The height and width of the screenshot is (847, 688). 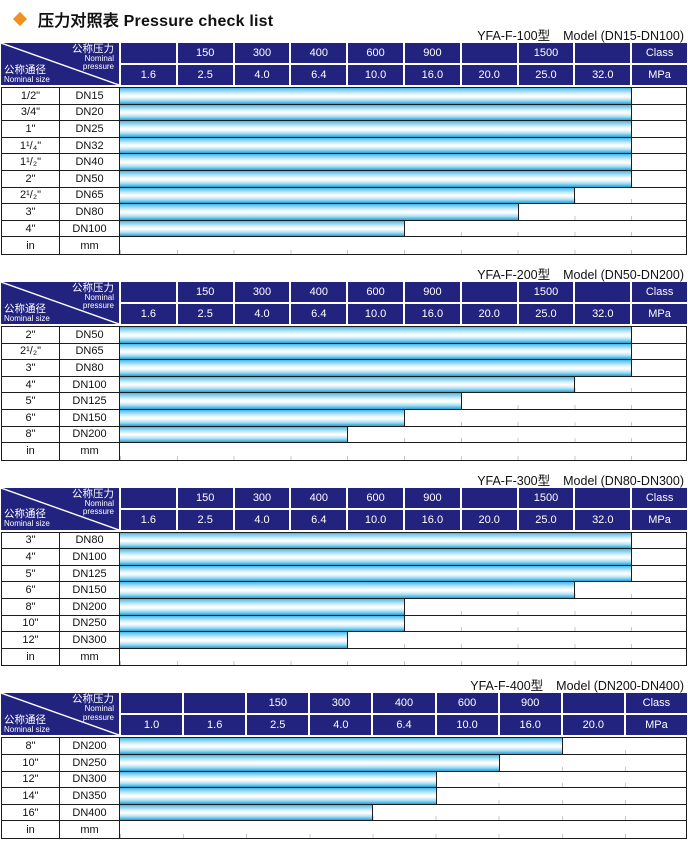 I want to click on row-dn-cell: DN400, so click(x=90, y=812).